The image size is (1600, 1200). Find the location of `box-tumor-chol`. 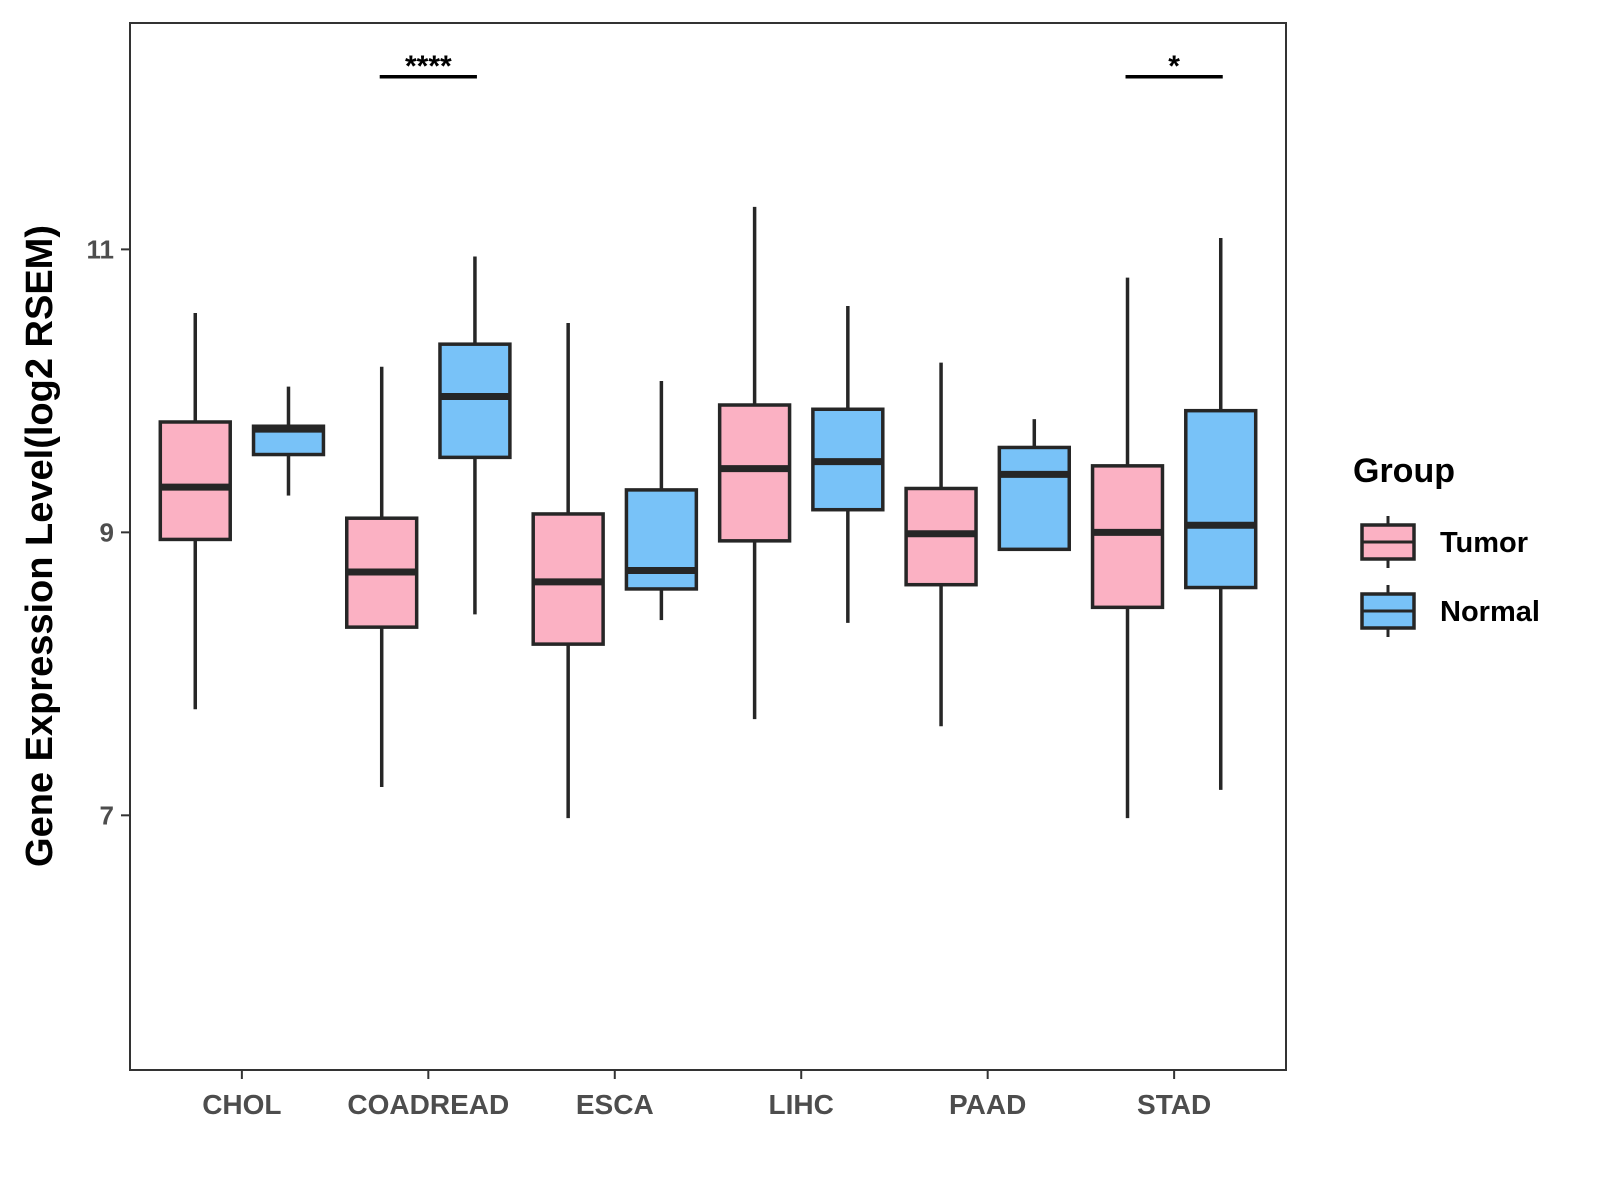

box-tumor-chol is located at coordinates (195, 511).